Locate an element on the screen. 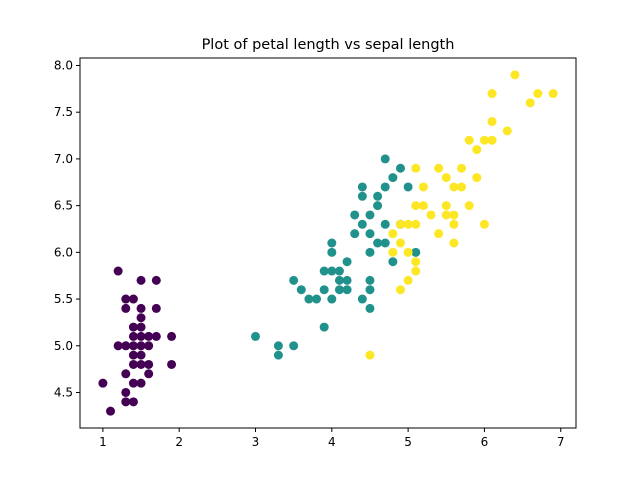  x-tick-label: 6 is located at coordinates (485, 442).